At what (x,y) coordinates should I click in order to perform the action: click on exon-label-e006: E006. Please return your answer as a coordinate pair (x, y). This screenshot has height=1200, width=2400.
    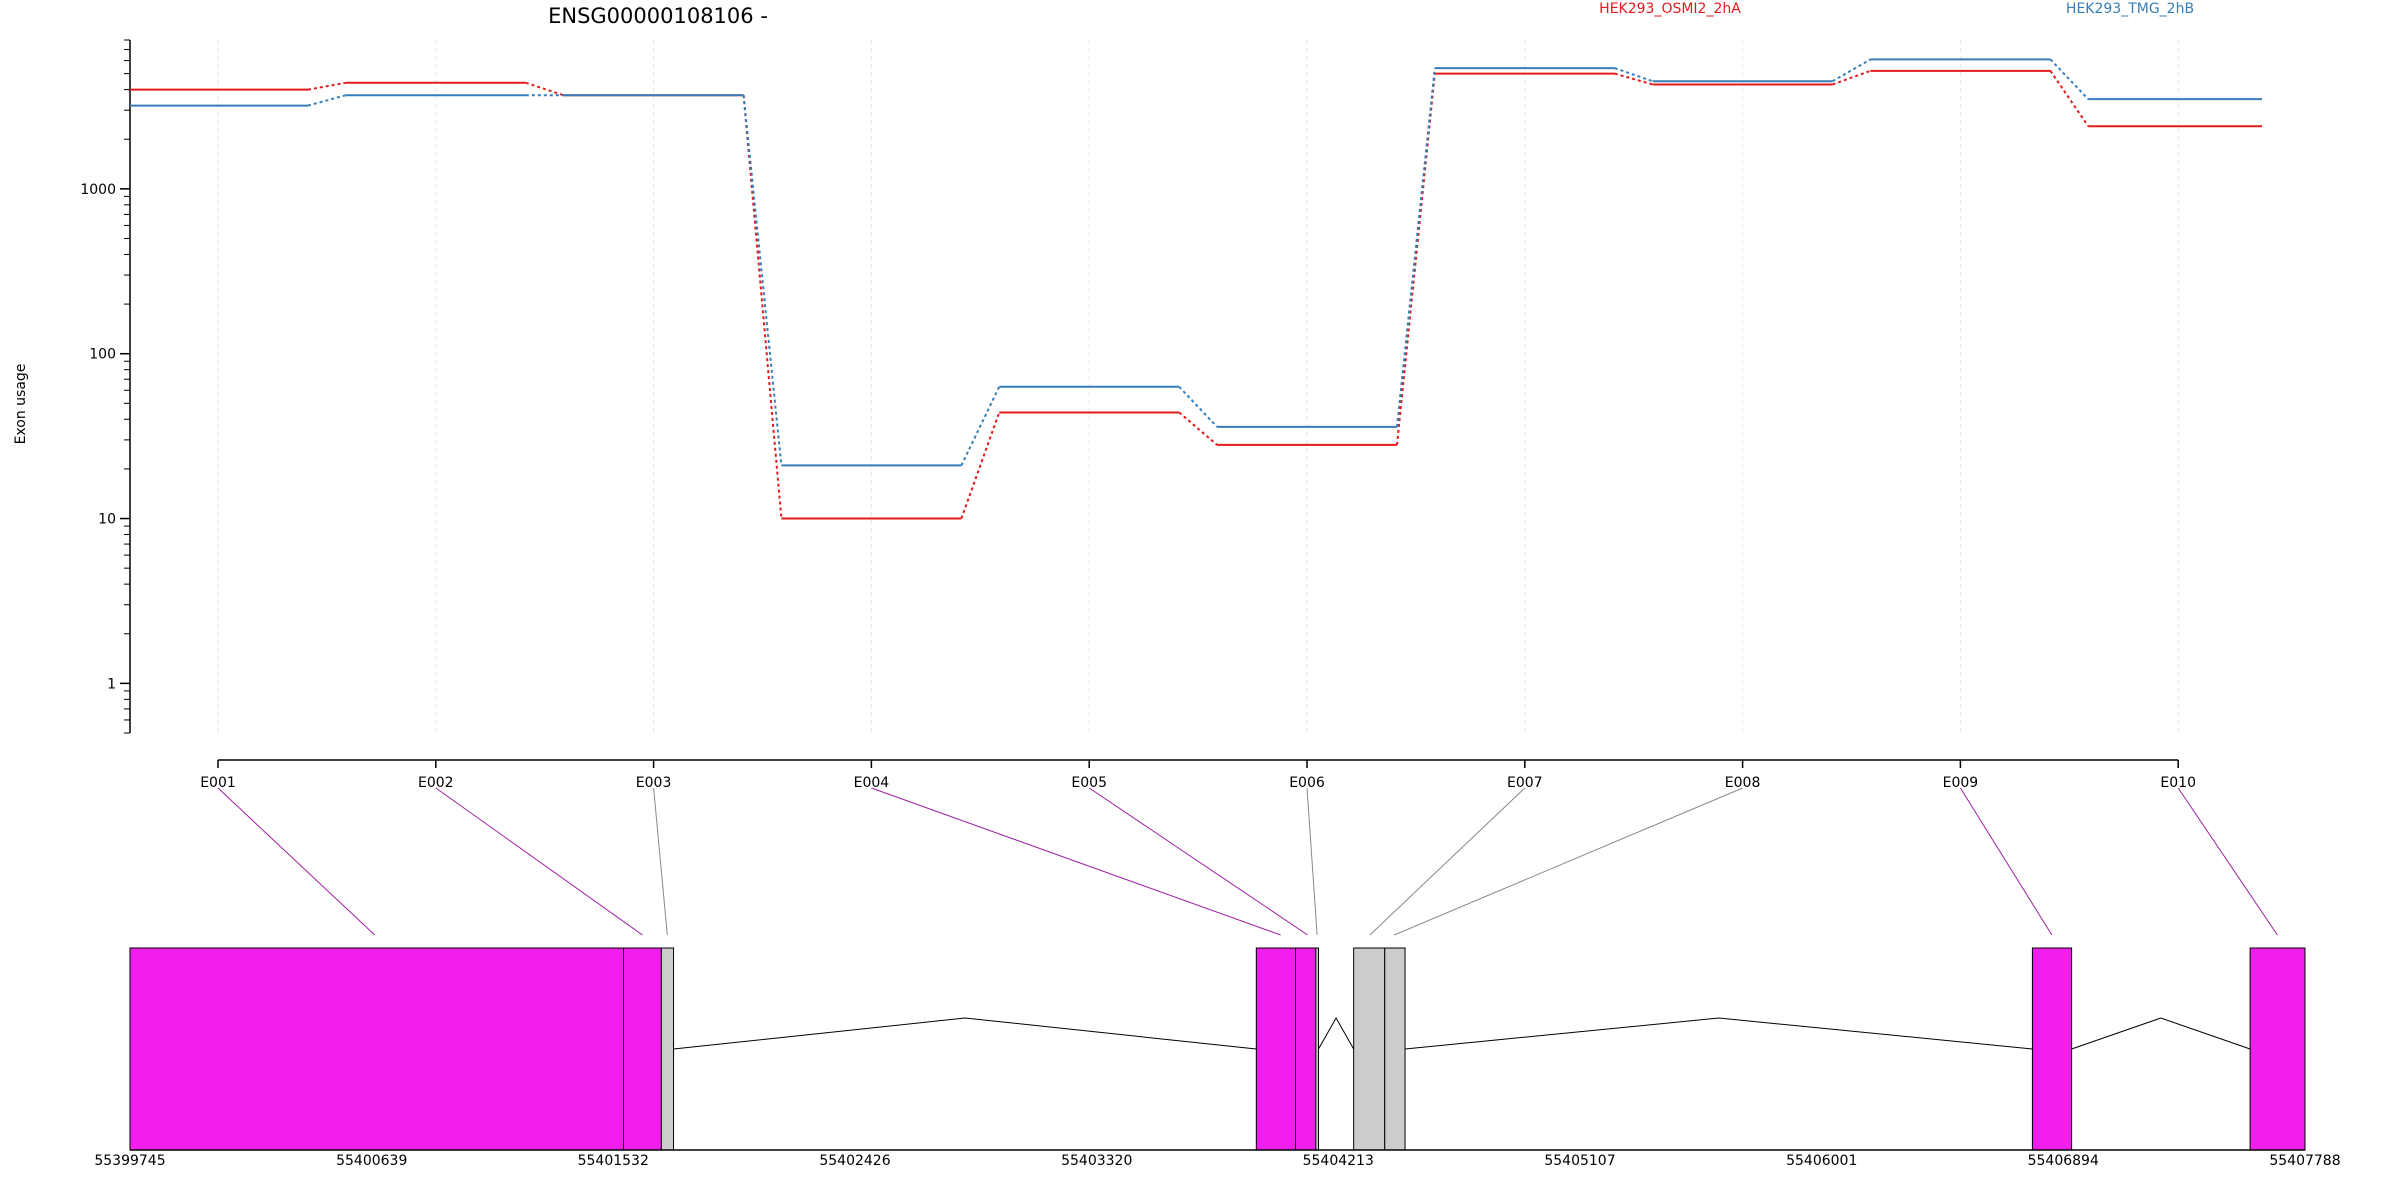
    Looking at the image, I should click on (1307, 783).